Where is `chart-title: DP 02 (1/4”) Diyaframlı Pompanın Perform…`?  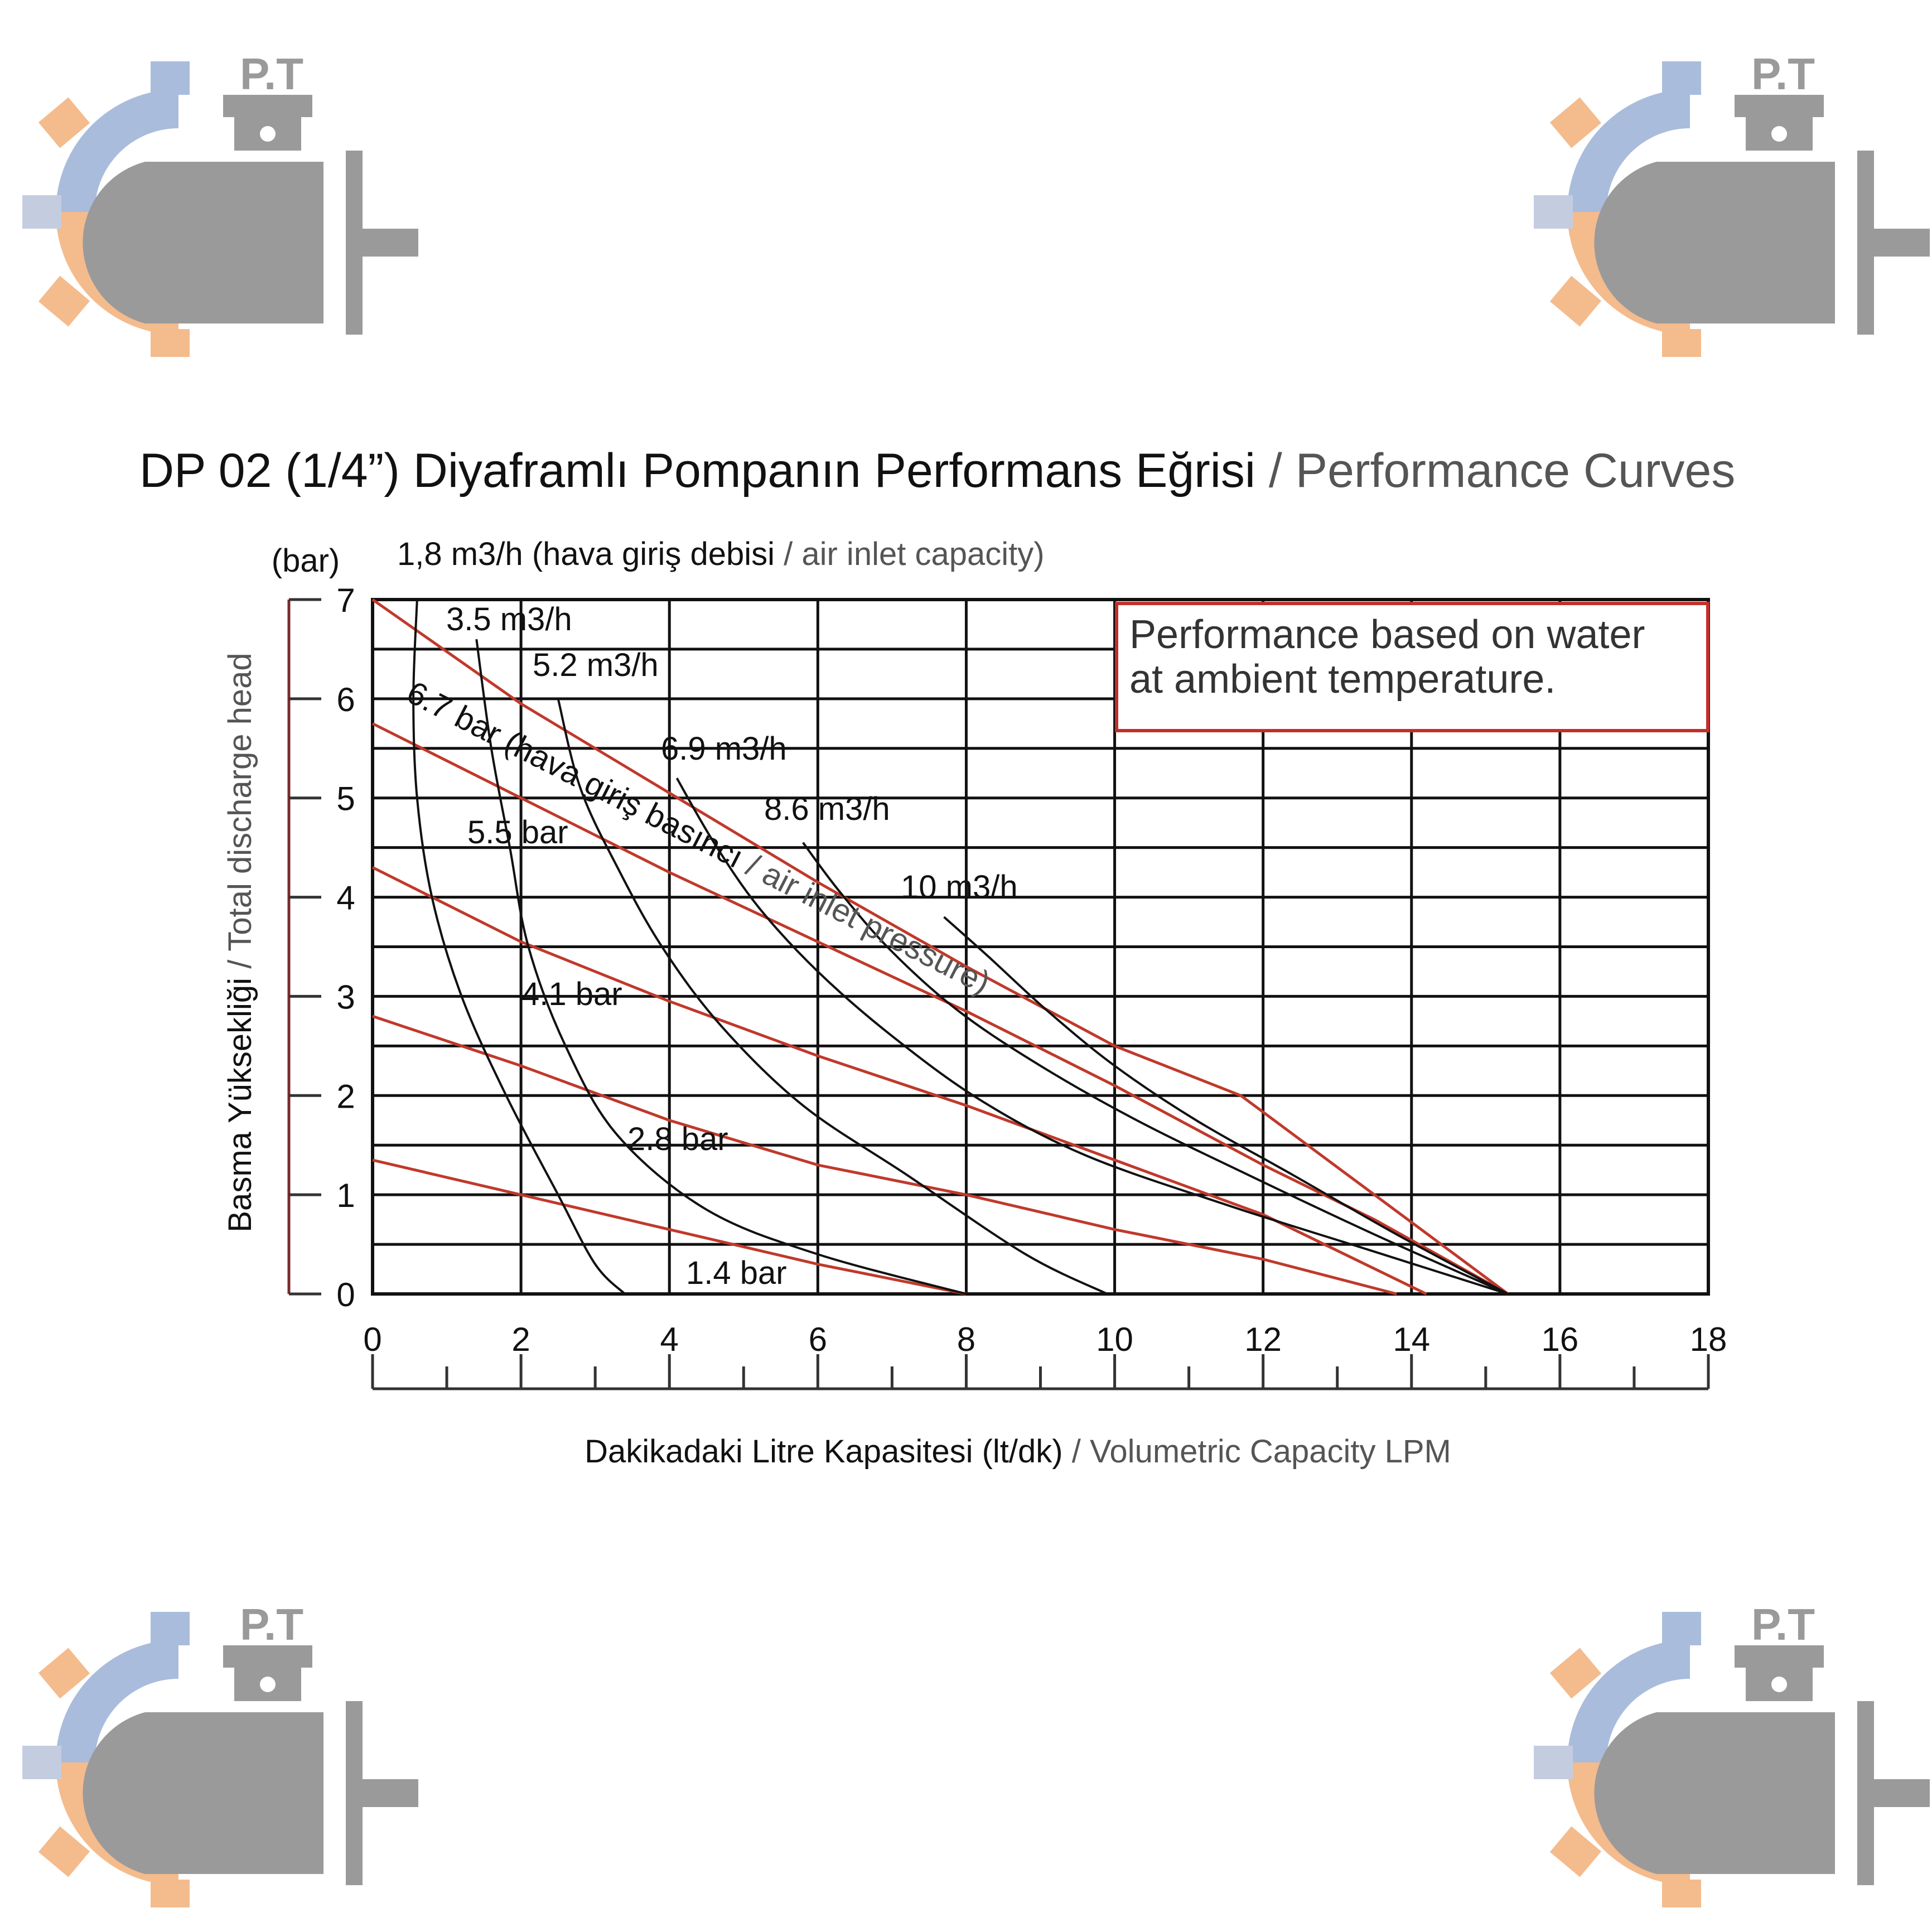 chart-title: DP 02 (1/4”) Diyaframlı Pompanın Perform… is located at coordinates (937, 471).